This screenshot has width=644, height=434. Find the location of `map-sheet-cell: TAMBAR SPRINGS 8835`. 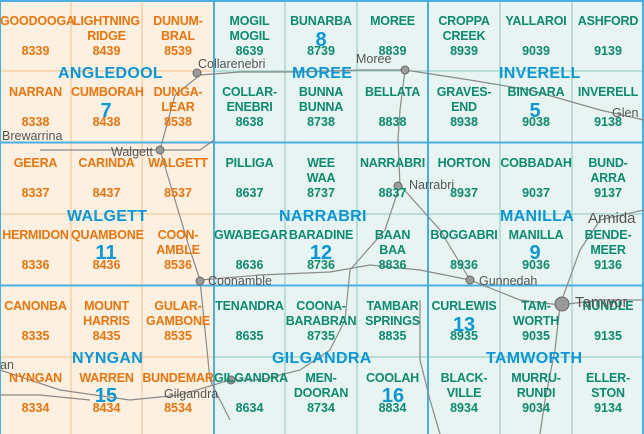

map-sheet-cell: TAMBAR SPRINGS 8835 is located at coordinates (392, 321).